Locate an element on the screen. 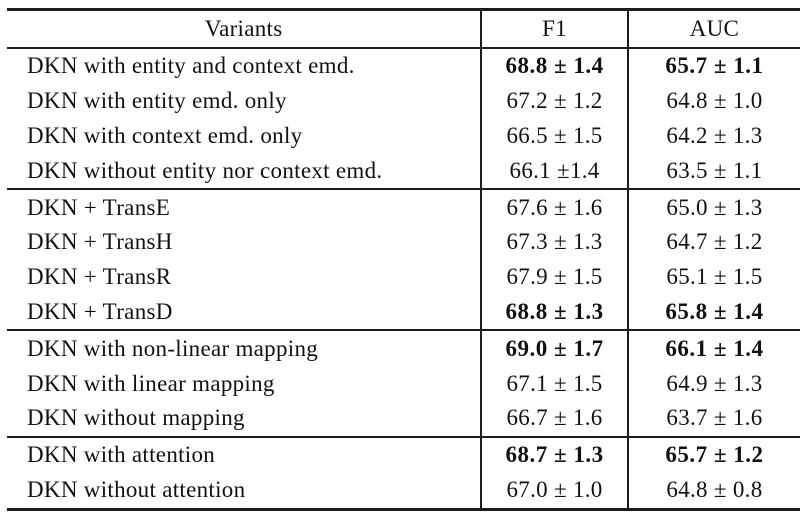 The image size is (808, 528). variant-cell: DKN with linear mapping is located at coordinates (151, 383).